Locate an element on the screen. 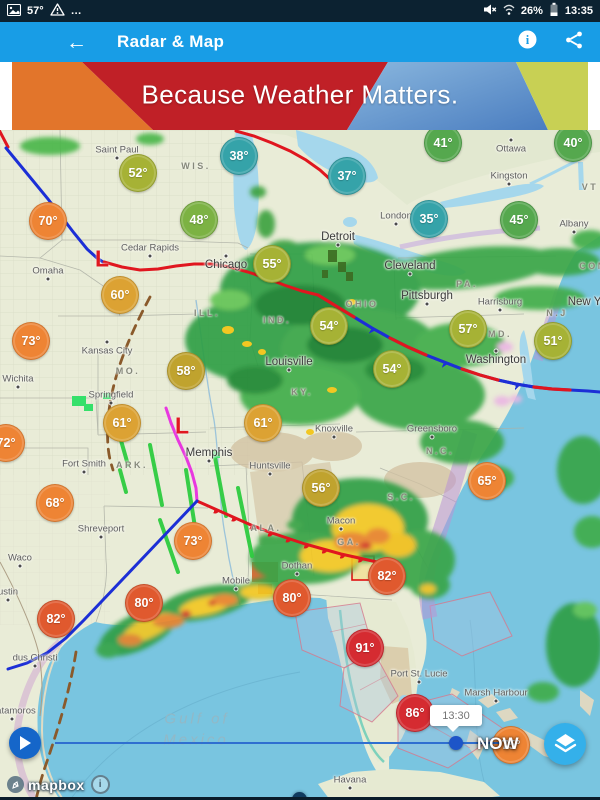 The image size is (600, 800). warning-icon is located at coordinates (57, 11).